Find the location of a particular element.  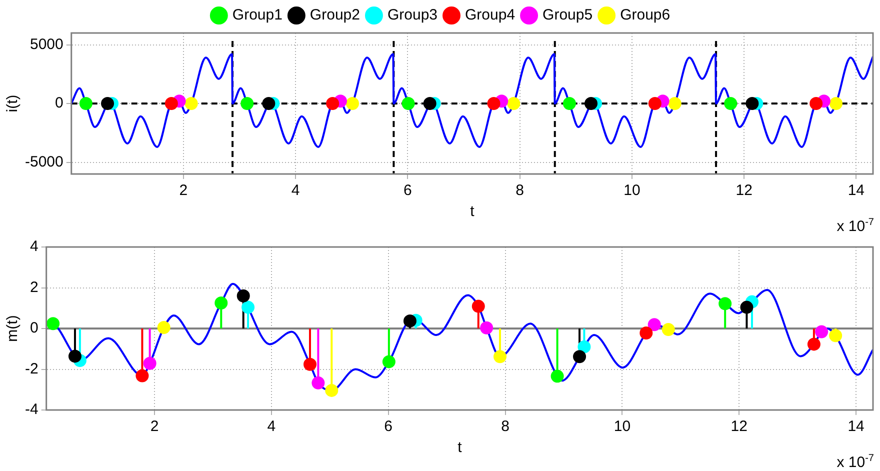

y-axis-title: i(t) is located at coordinates (13, 103).